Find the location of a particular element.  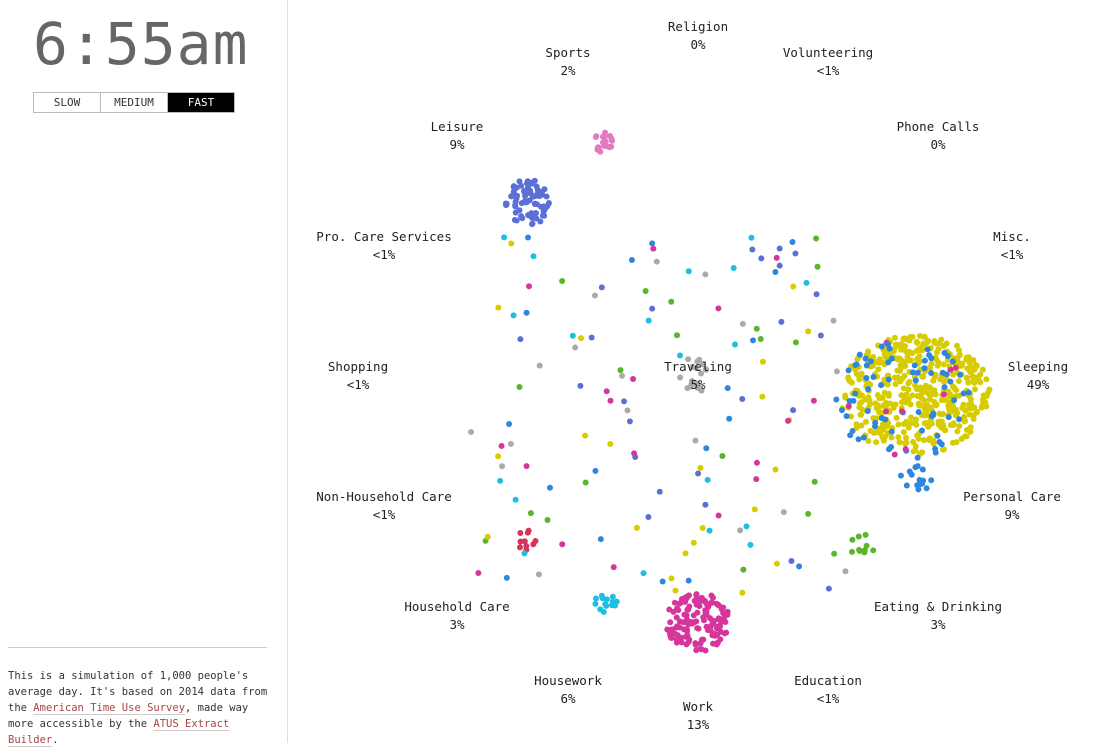

speed-button: MEDIUM is located at coordinates (133, 102).